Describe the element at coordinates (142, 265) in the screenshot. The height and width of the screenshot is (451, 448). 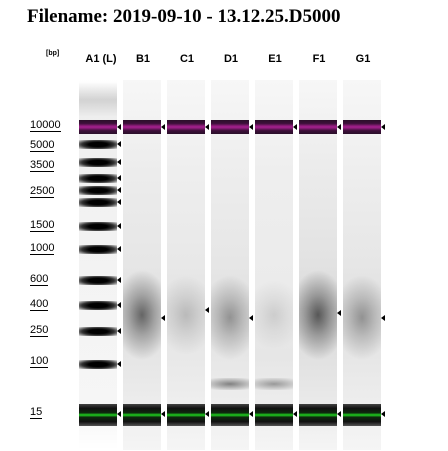
I see `lane-b1` at that location.